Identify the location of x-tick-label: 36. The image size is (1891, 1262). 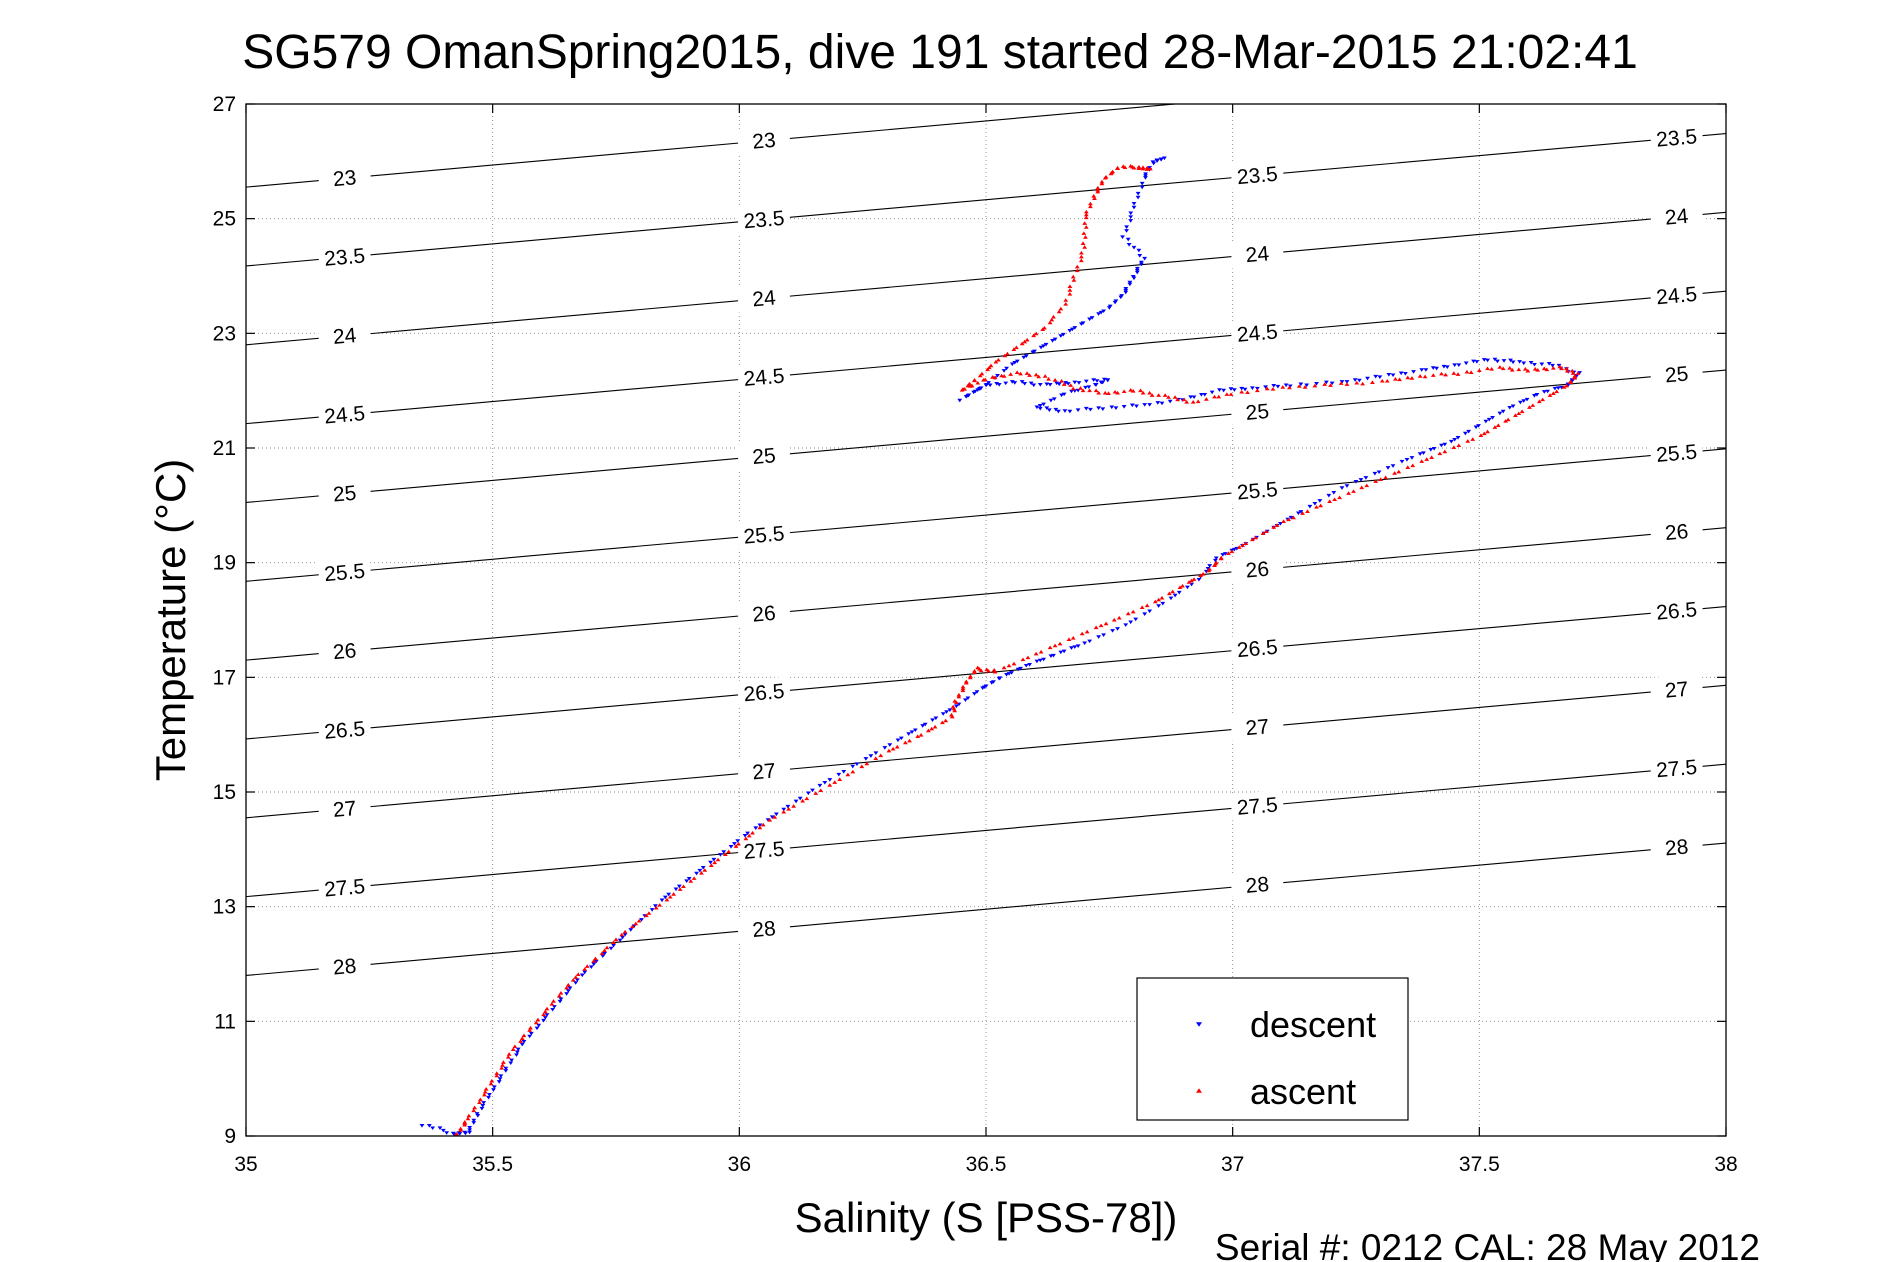
(739, 1164).